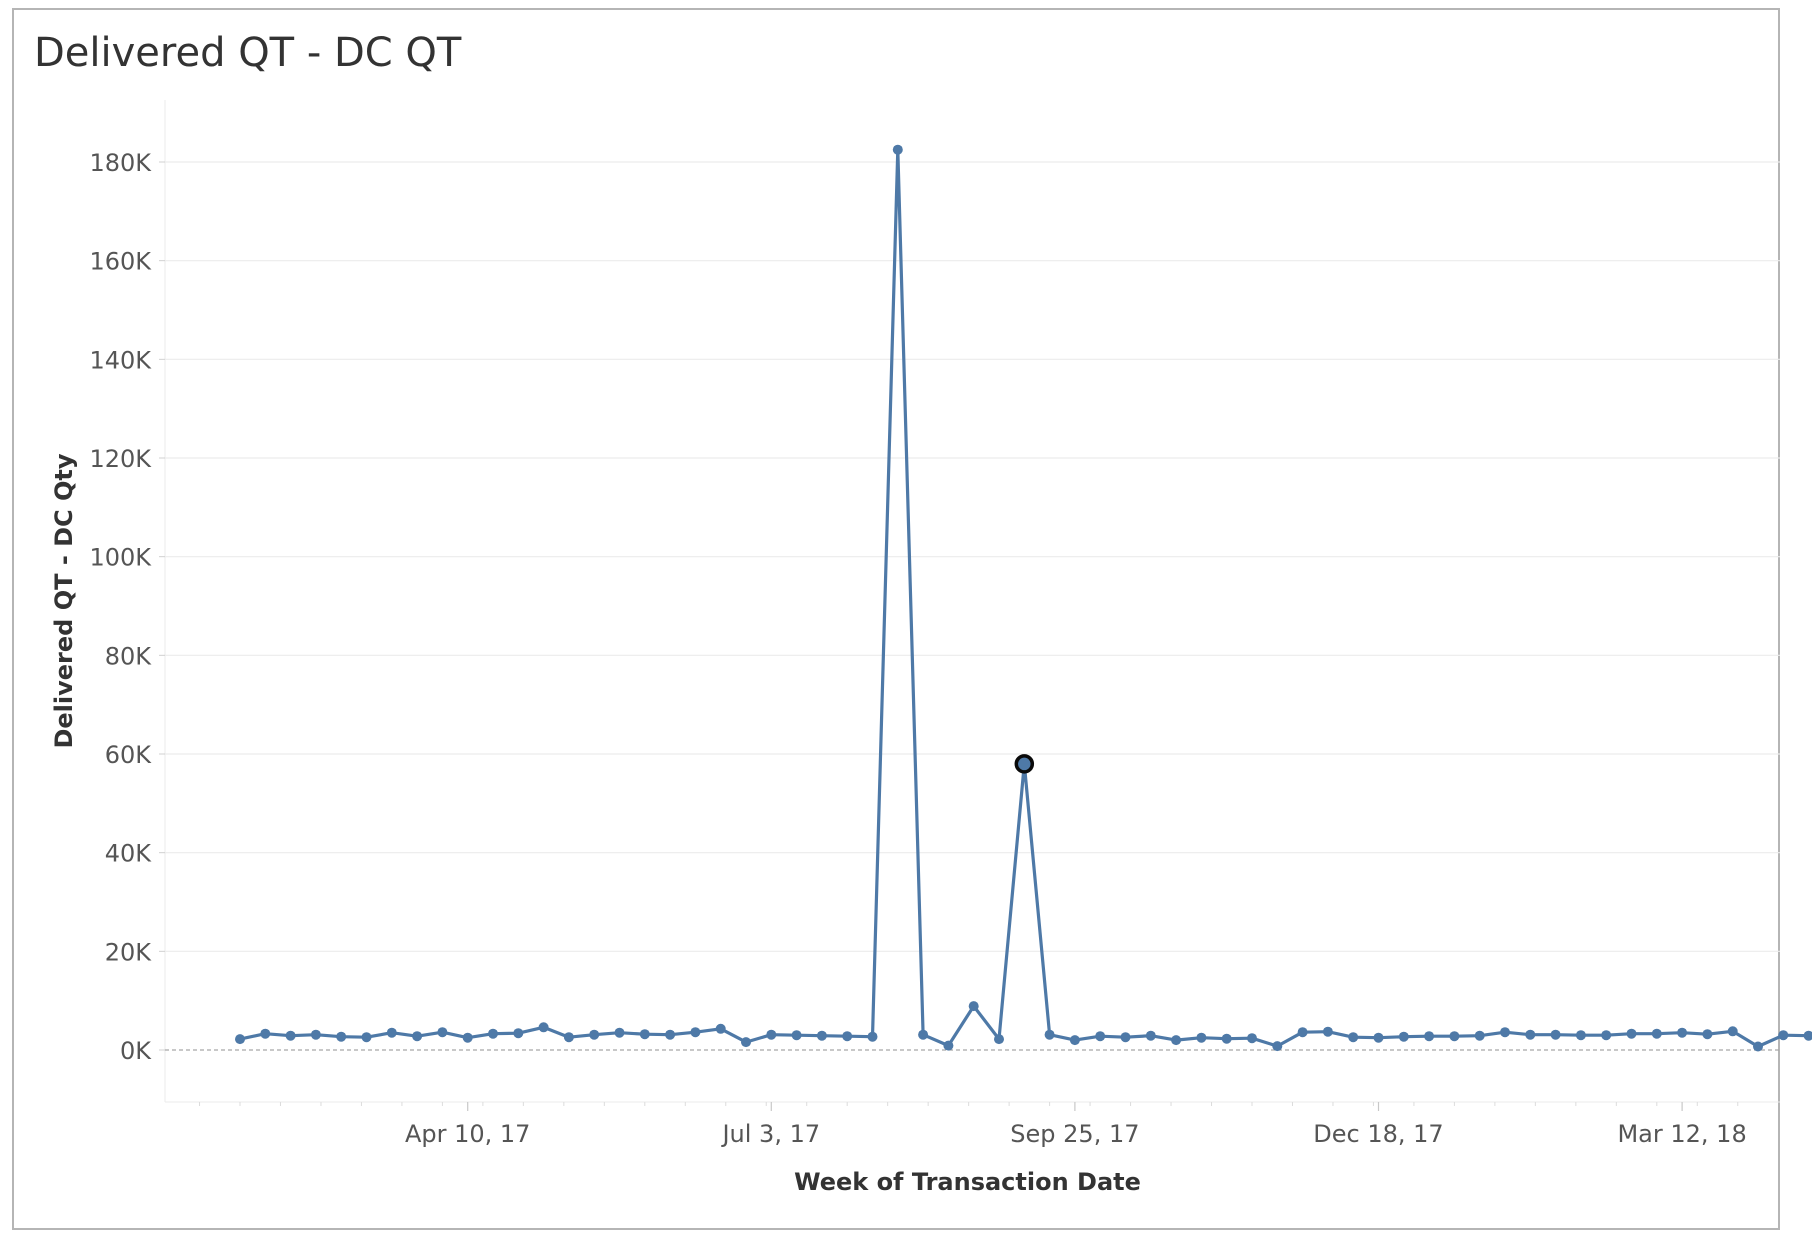 This screenshot has width=1812, height=1236. I want to click on y-tick-label: 100K, so click(120, 558).